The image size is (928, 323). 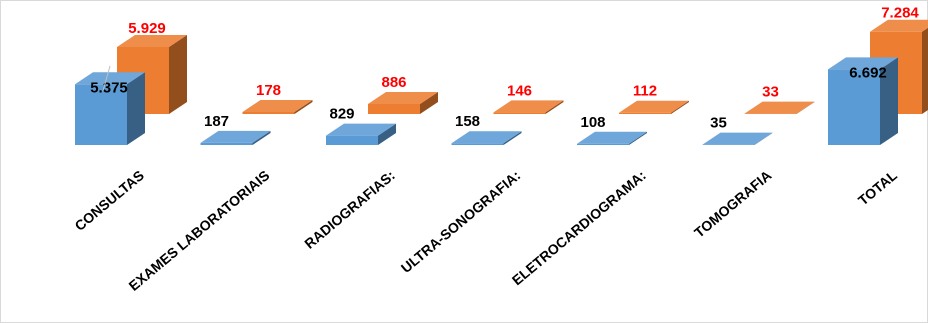 I want to click on category-label-0: CONSULTAS, so click(x=108, y=200).